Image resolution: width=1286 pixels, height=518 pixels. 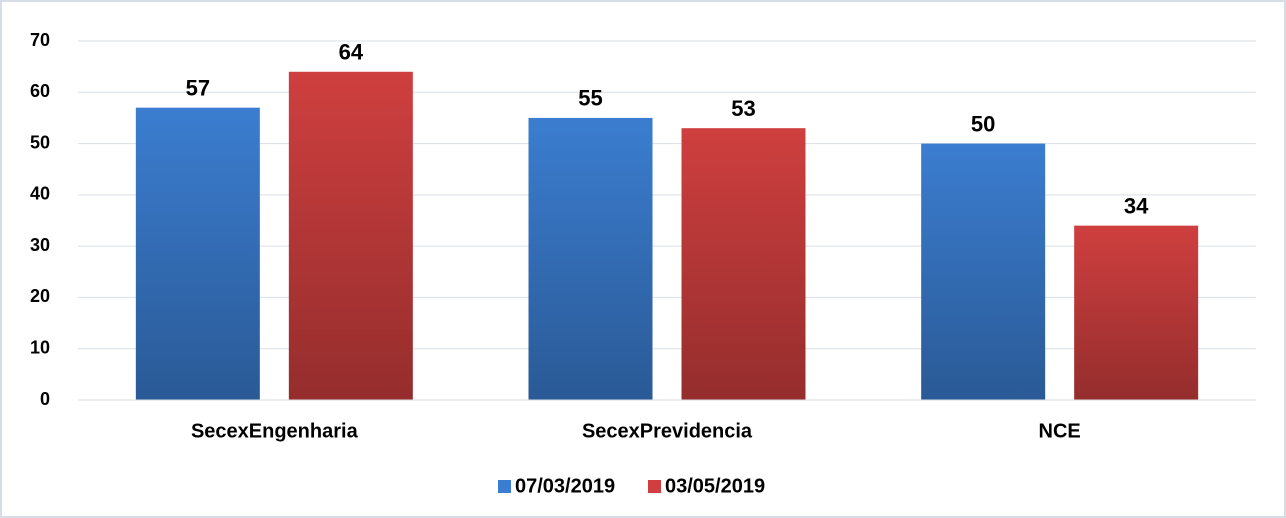 What do you see at coordinates (40, 40) in the screenshot?
I see `y-tick-label: 70` at bounding box center [40, 40].